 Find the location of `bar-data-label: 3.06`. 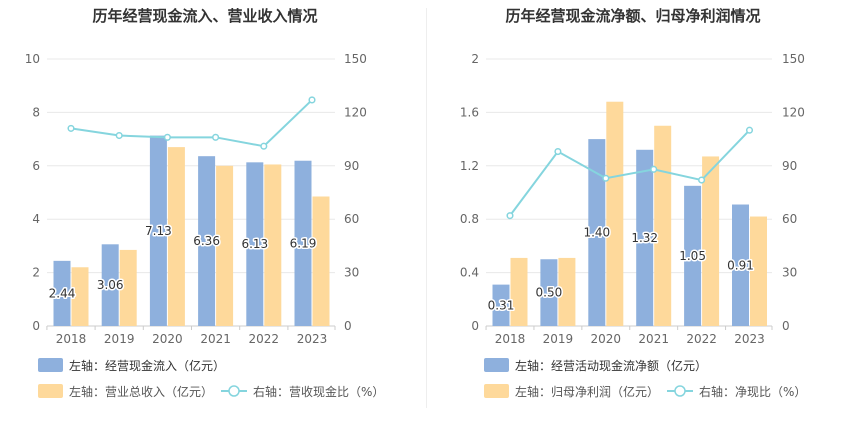

bar-data-label: 3.06 is located at coordinates (110, 285).